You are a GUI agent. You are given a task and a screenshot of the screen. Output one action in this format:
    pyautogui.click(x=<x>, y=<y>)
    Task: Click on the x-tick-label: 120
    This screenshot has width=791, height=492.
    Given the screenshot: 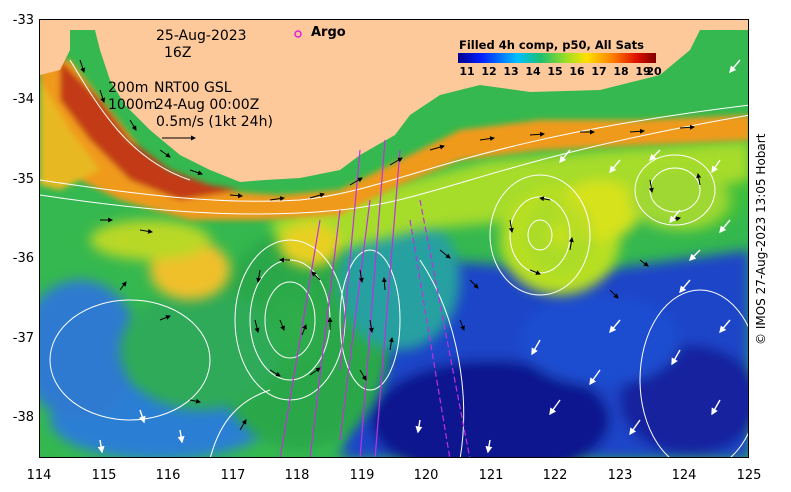 What is the action you would take?
    pyautogui.click(x=426, y=475)
    